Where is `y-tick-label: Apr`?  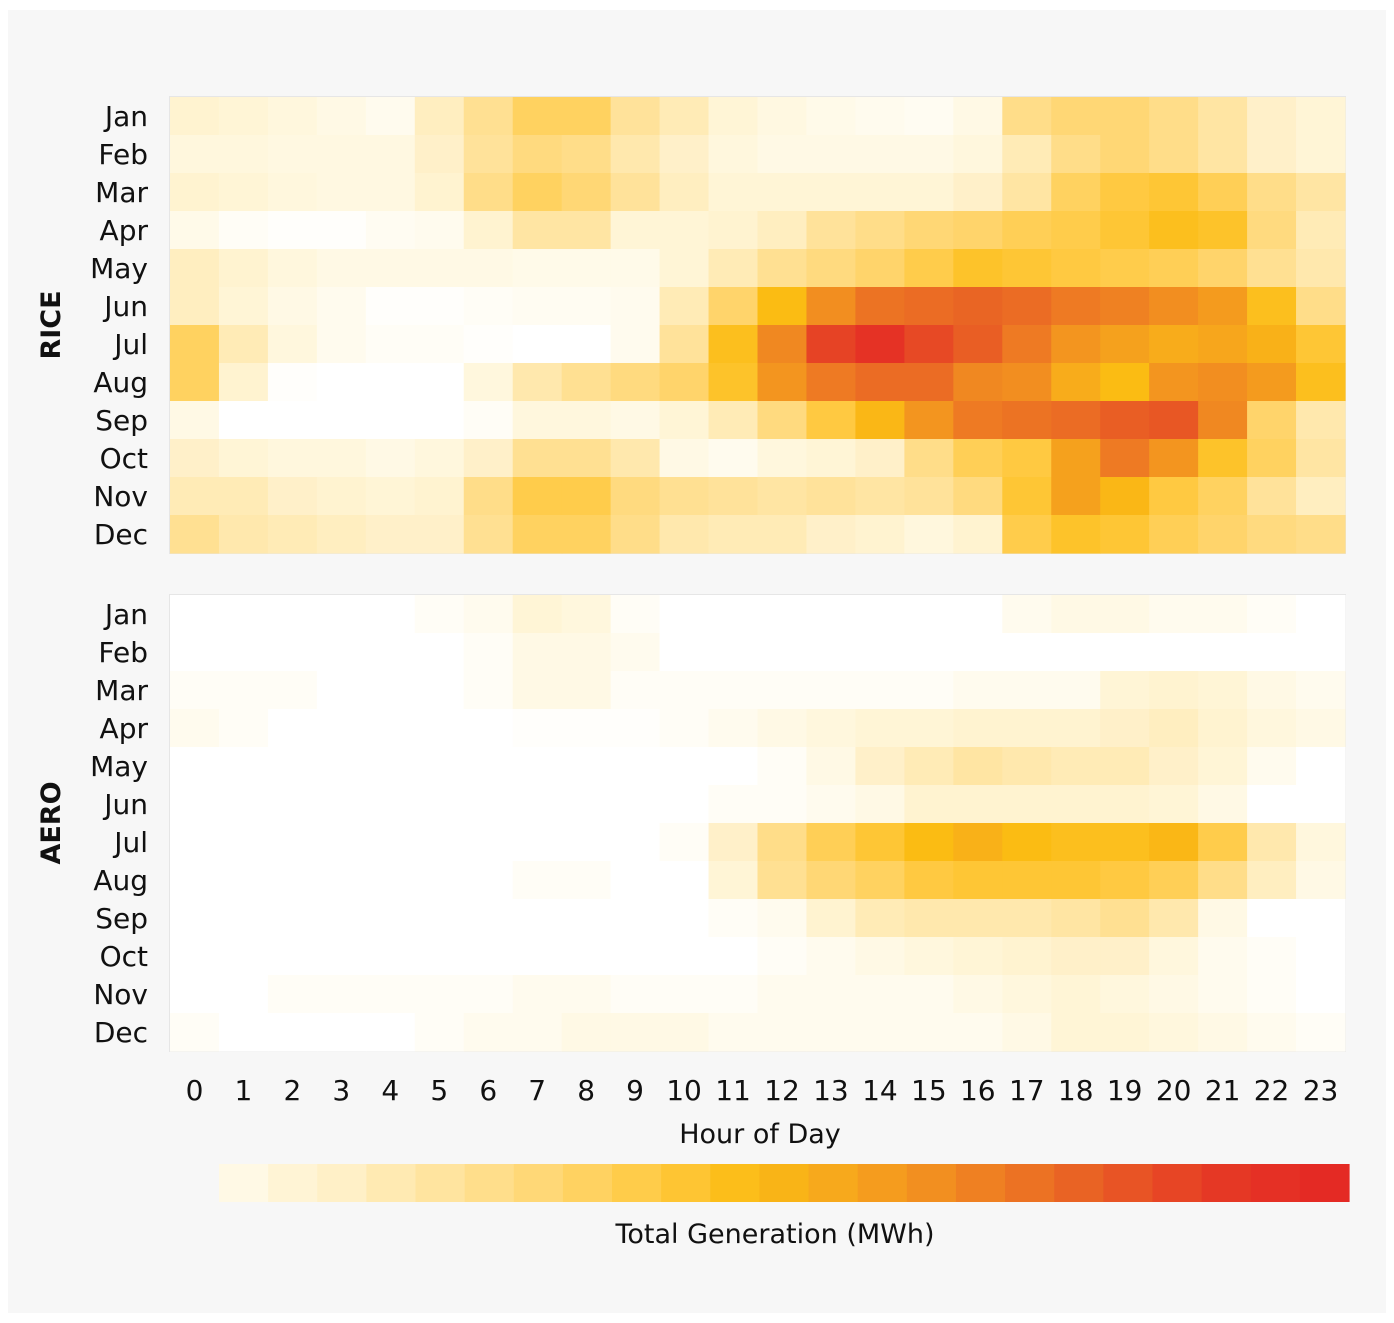 y-tick-label: Apr is located at coordinates (124, 230).